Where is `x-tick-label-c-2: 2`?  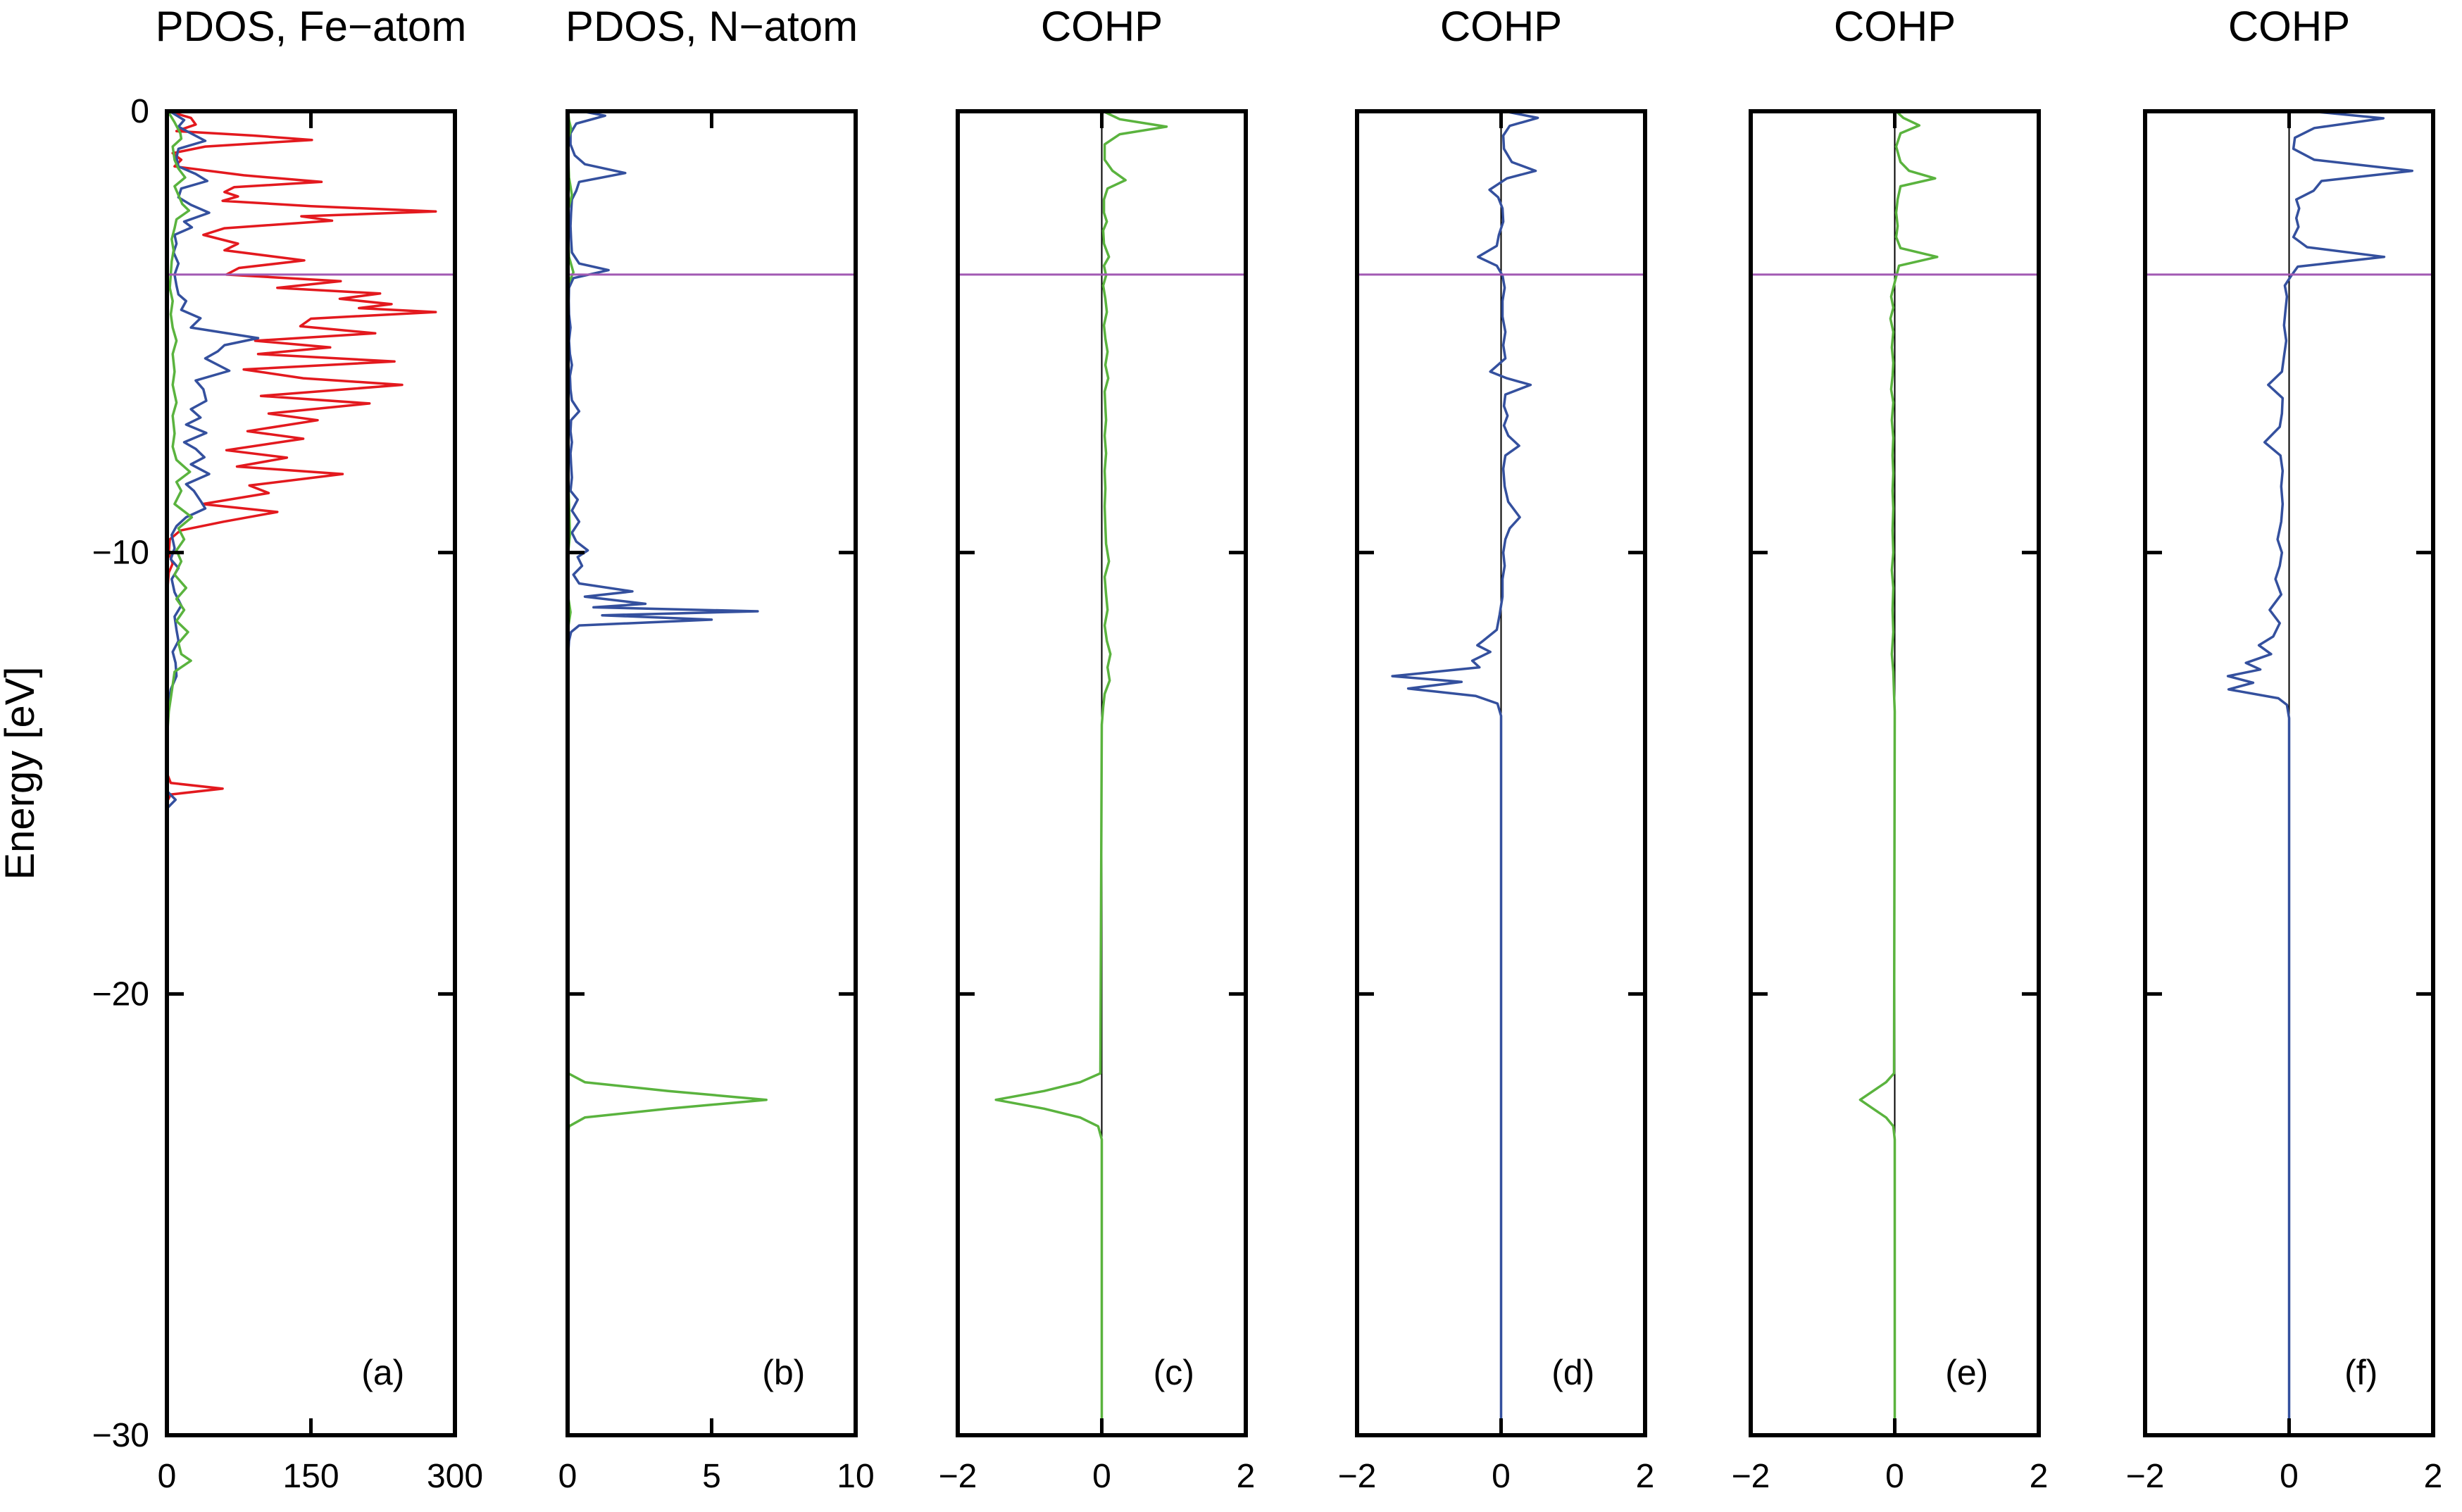
x-tick-label-c-2: 2 is located at coordinates (1246, 1476).